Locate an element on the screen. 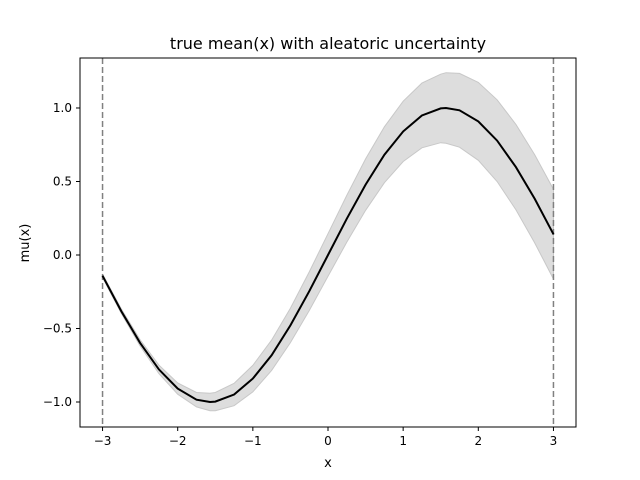  y-tick-label: 0.5 is located at coordinates (62, 181).